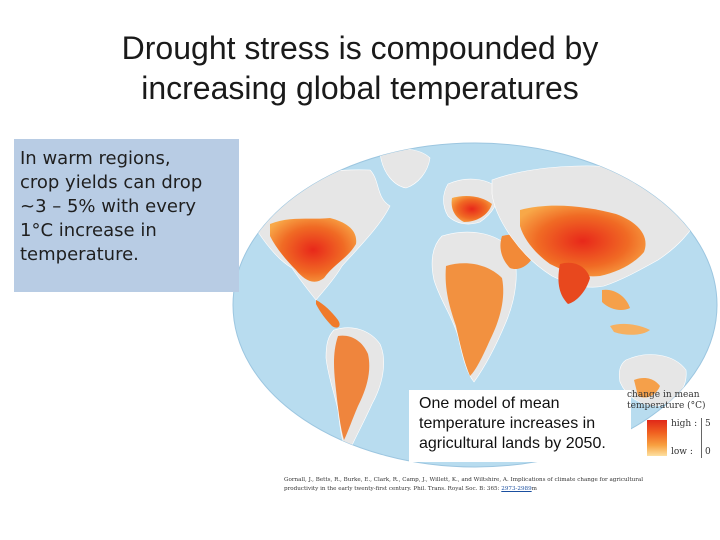 Image resolution: width=720 pixels, height=540 pixels. Describe the element at coordinates (489, 403) in the screenshot. I see `map-caption-line-1: One model of mean` at that location.